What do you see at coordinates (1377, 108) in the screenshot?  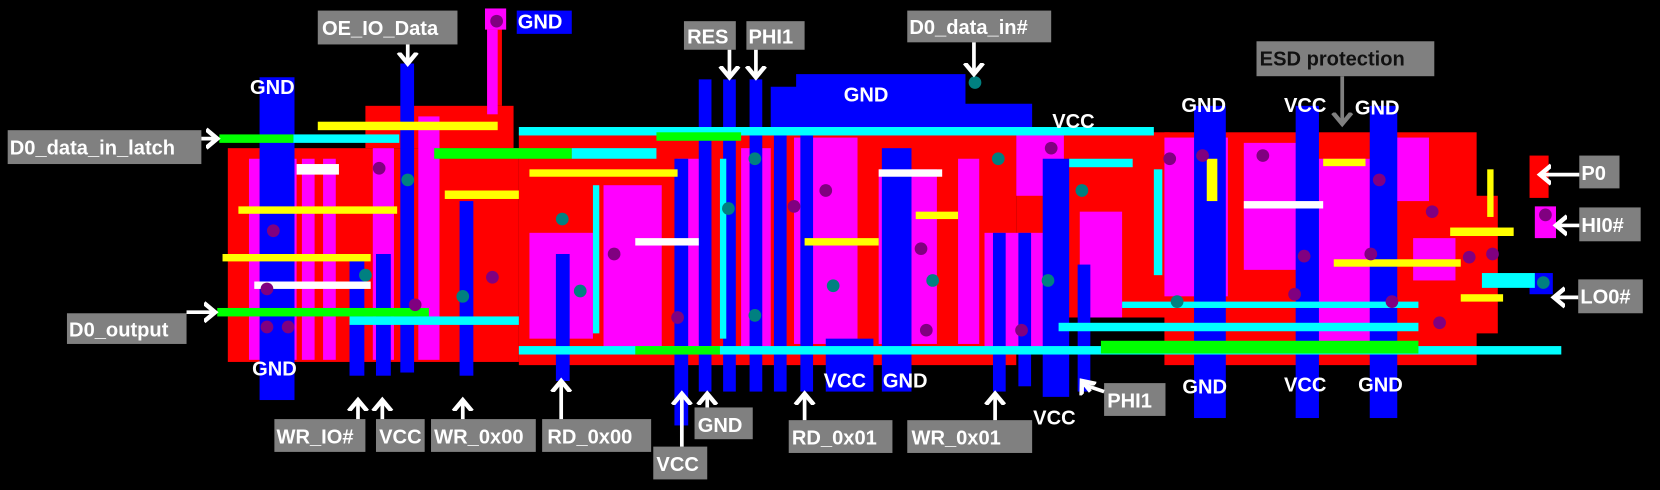 I see `label-gnd-r2-top: GND` at bounding box center [1377, 108].